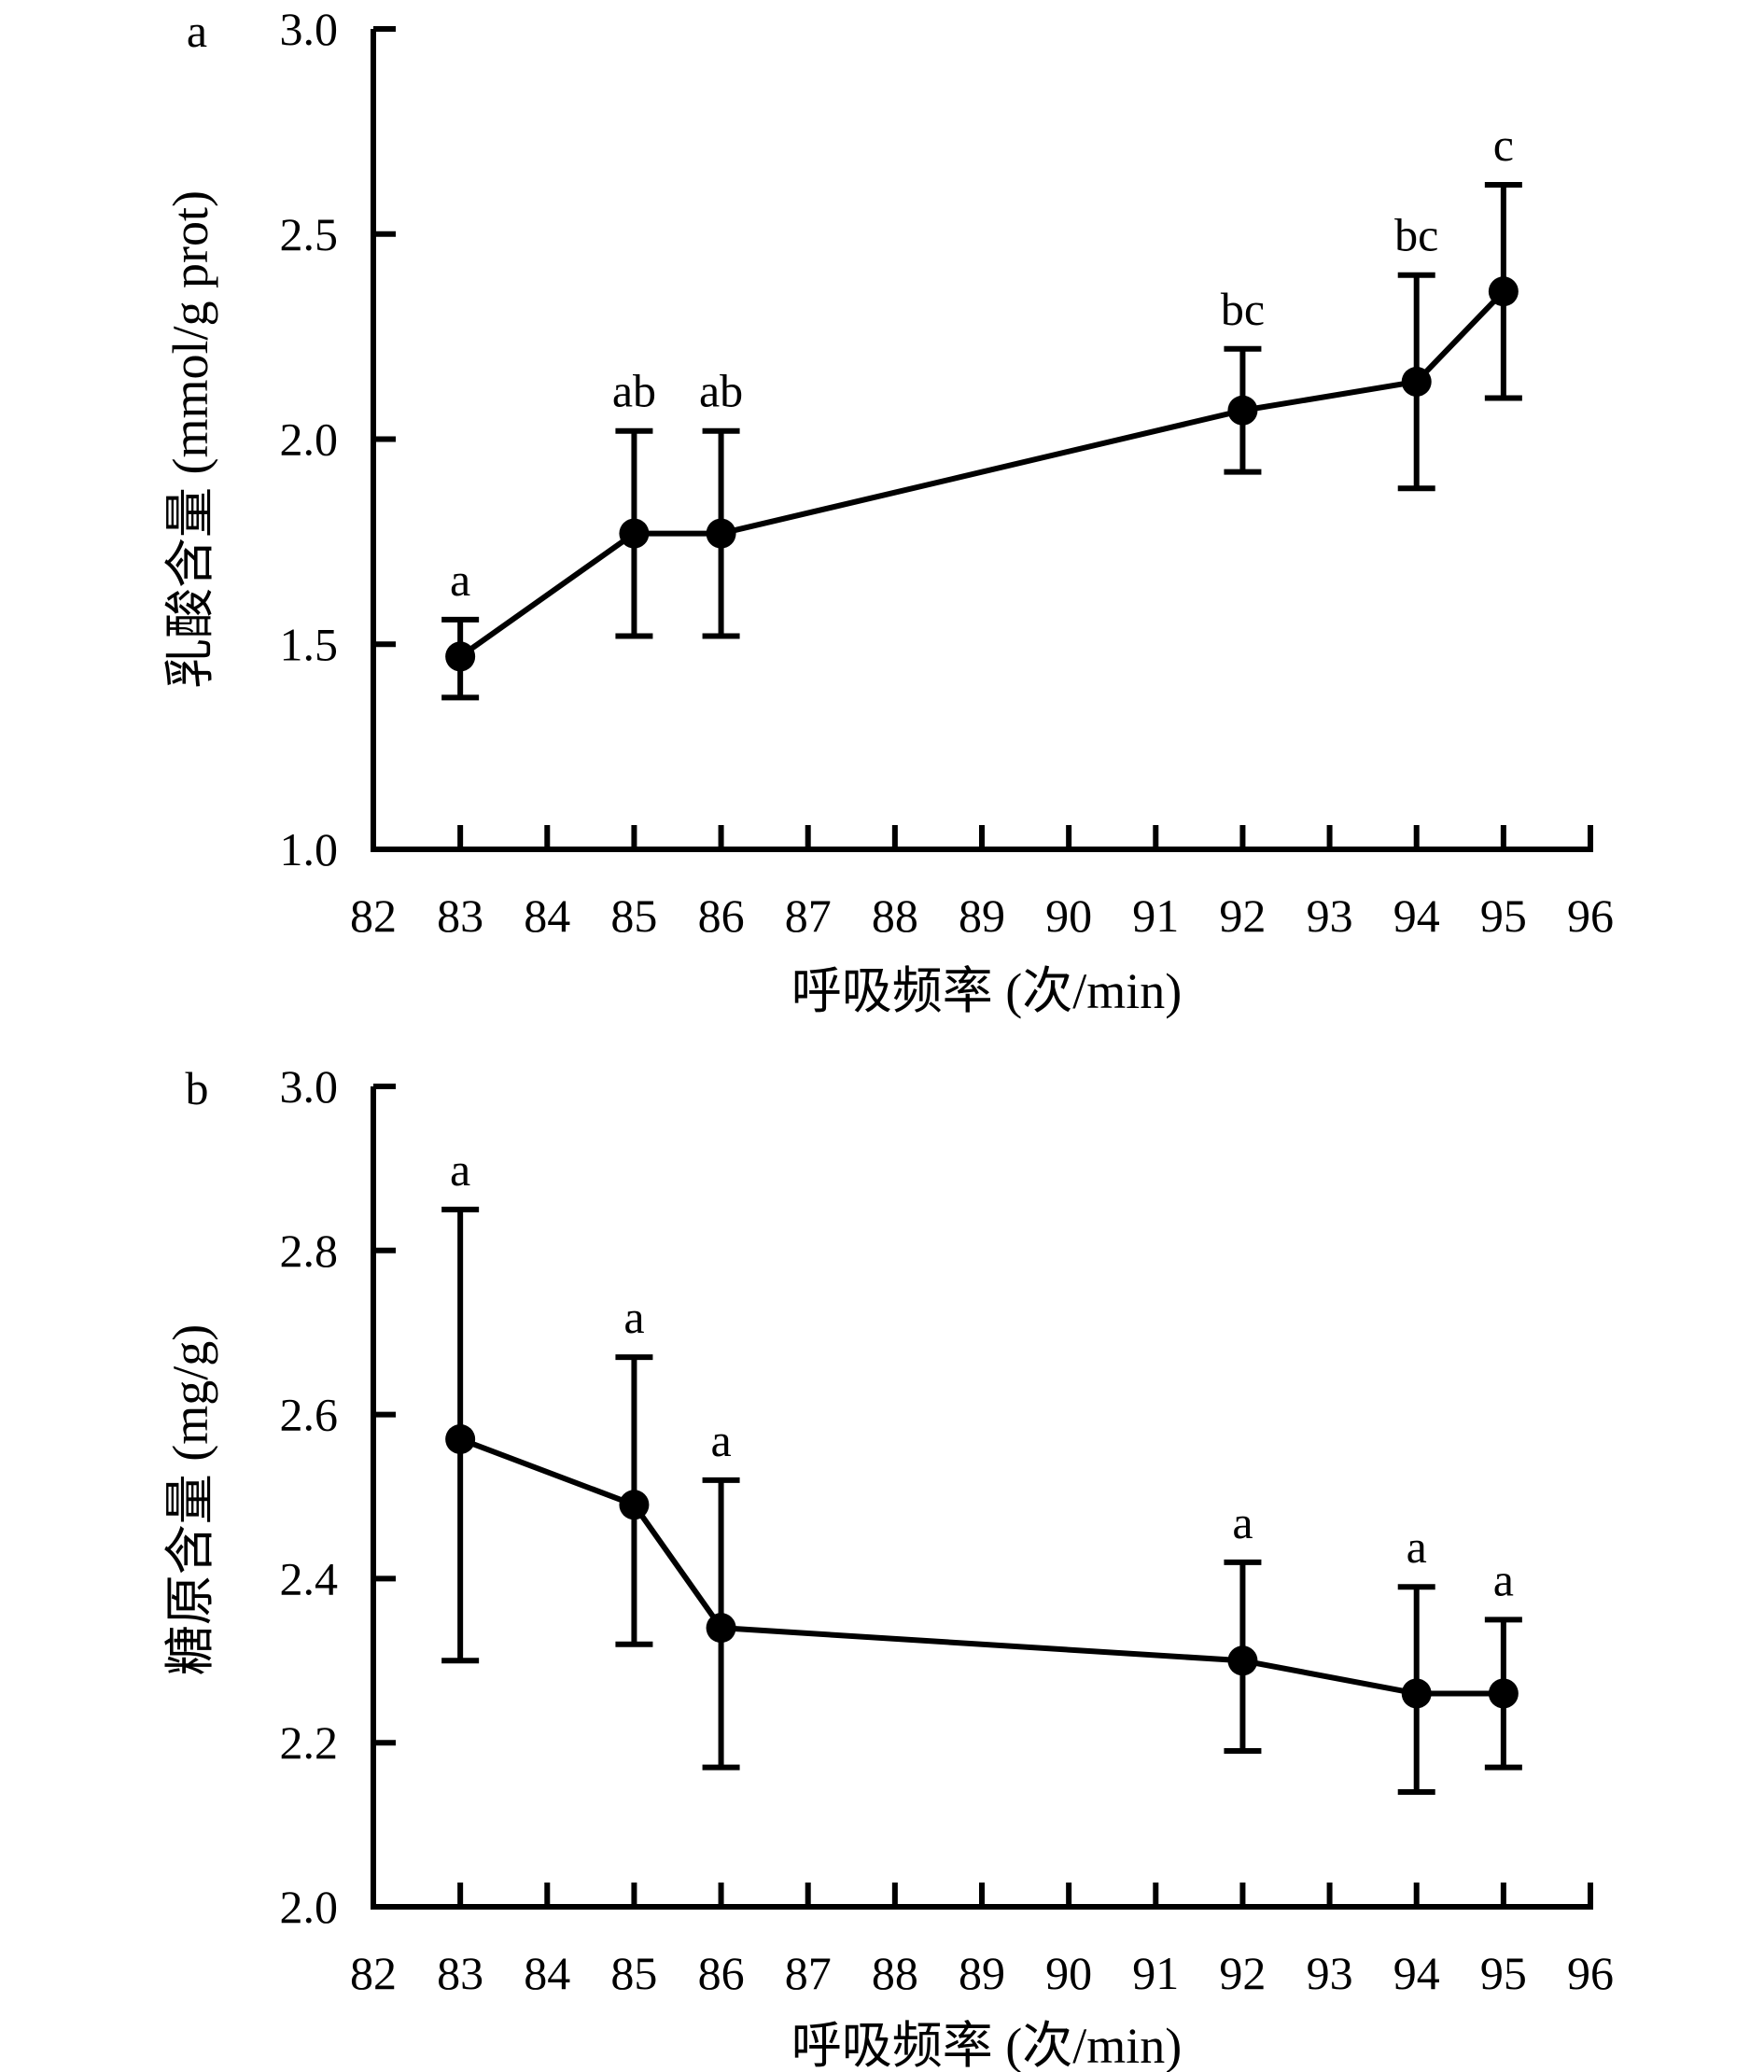  Describe the element at coordinates (309, 849) in the screenshot. I see `y-tick-label: 1.0` at that location.